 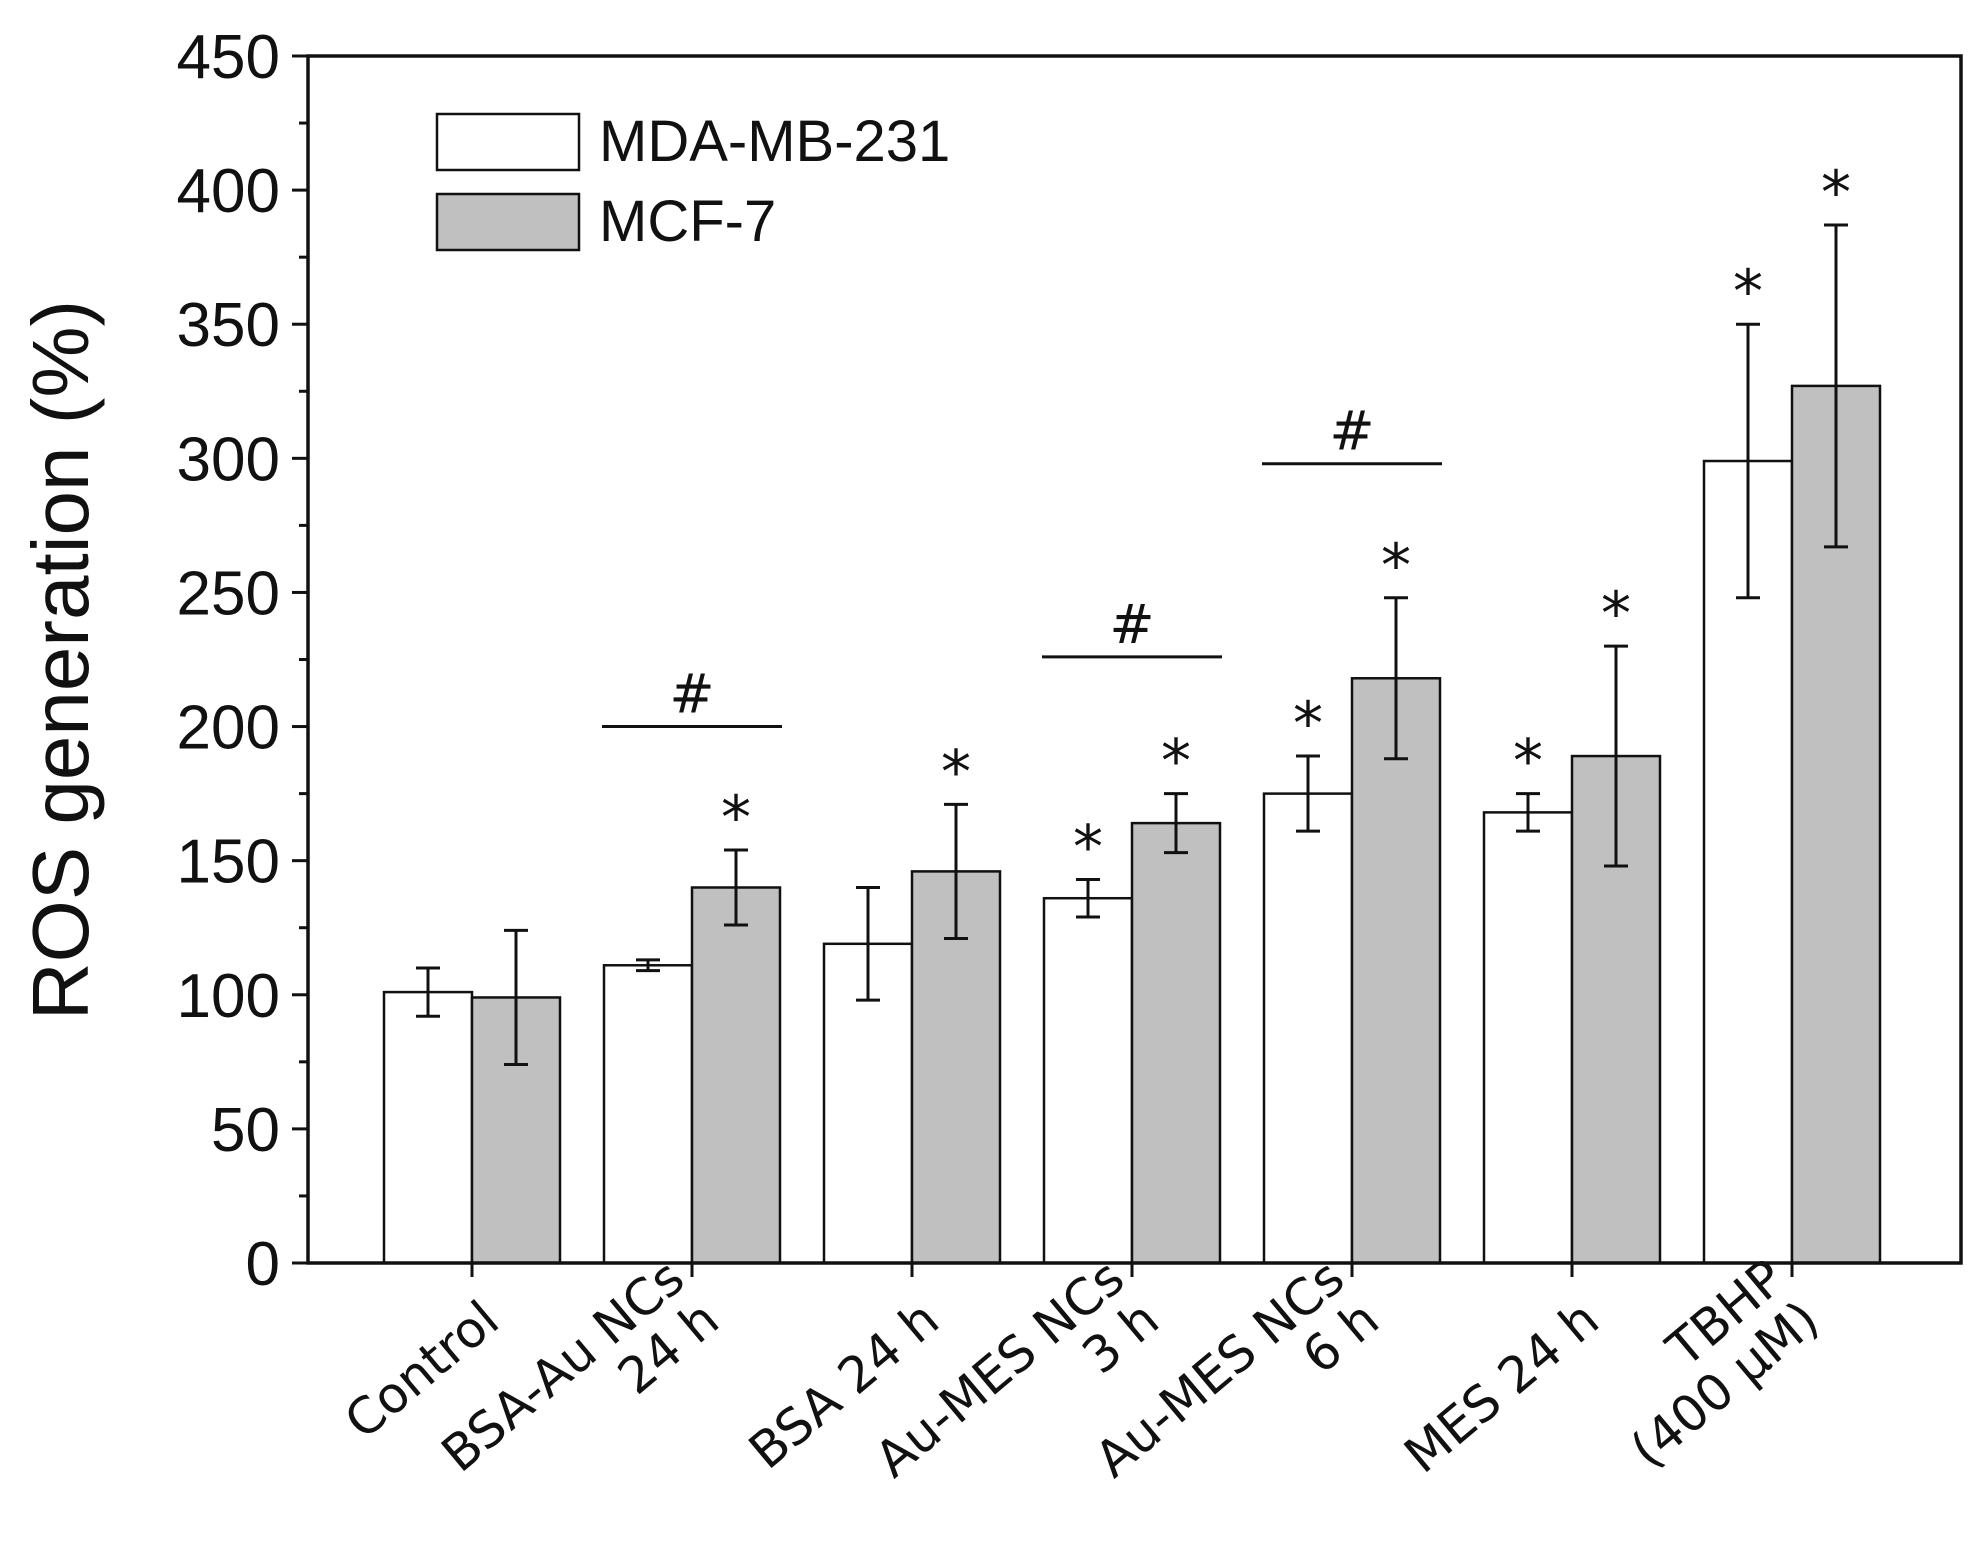 I want to click on legend-swatch-mcf, so click(x=508, y=222).